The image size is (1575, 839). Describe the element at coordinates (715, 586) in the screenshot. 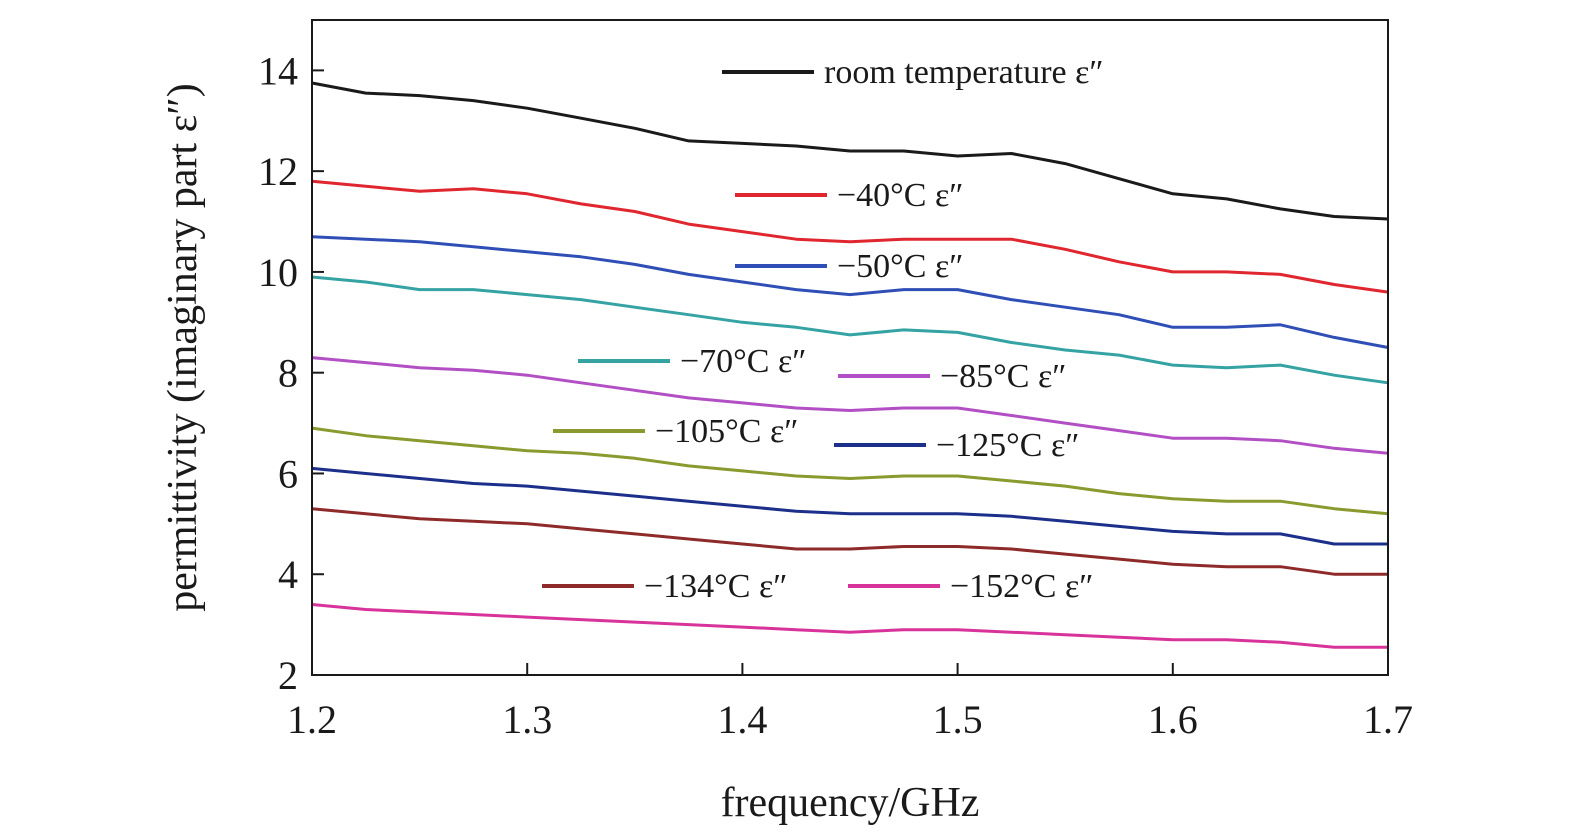

I see `legend-label: −134°C ε″` at that location.